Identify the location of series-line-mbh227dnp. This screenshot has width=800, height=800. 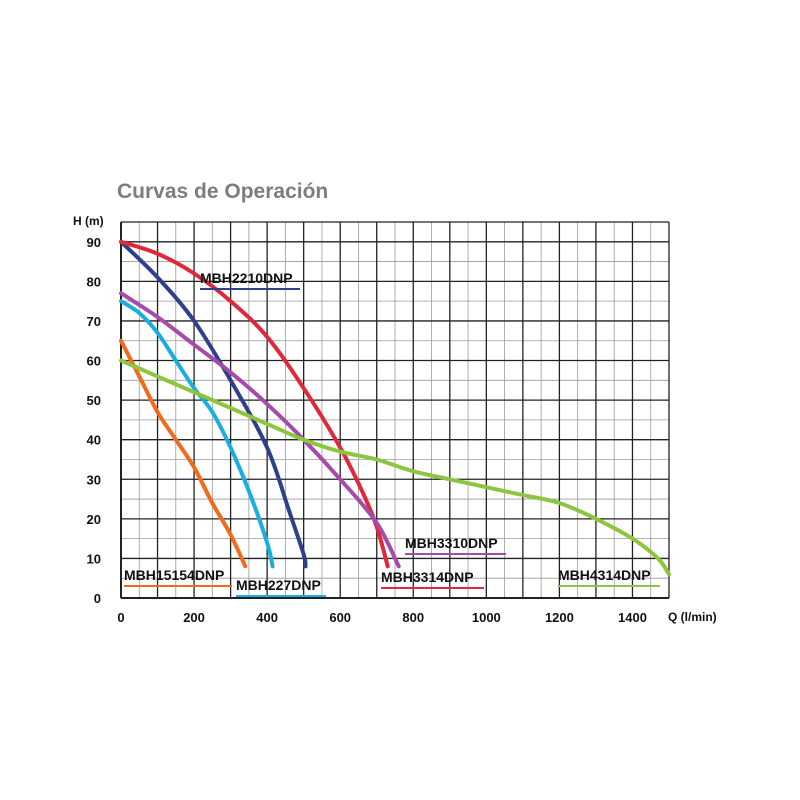
(197, 434).